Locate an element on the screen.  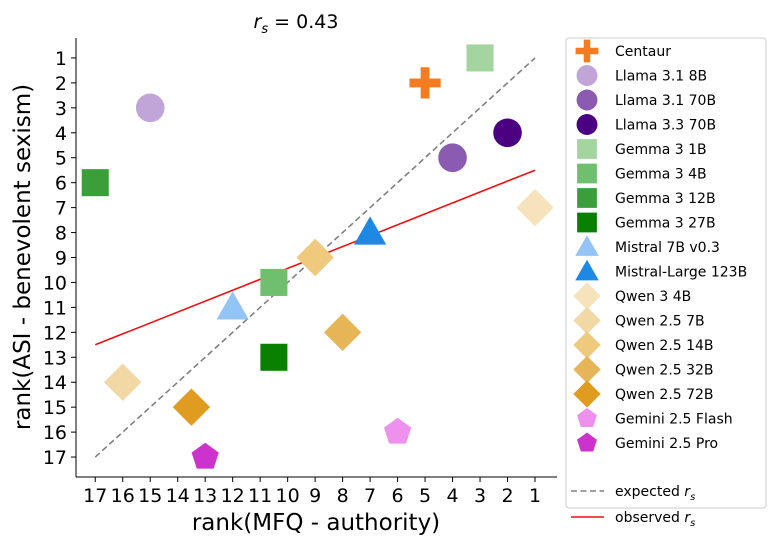
x-tick-label: 3 is located at coordinates (480, 496).